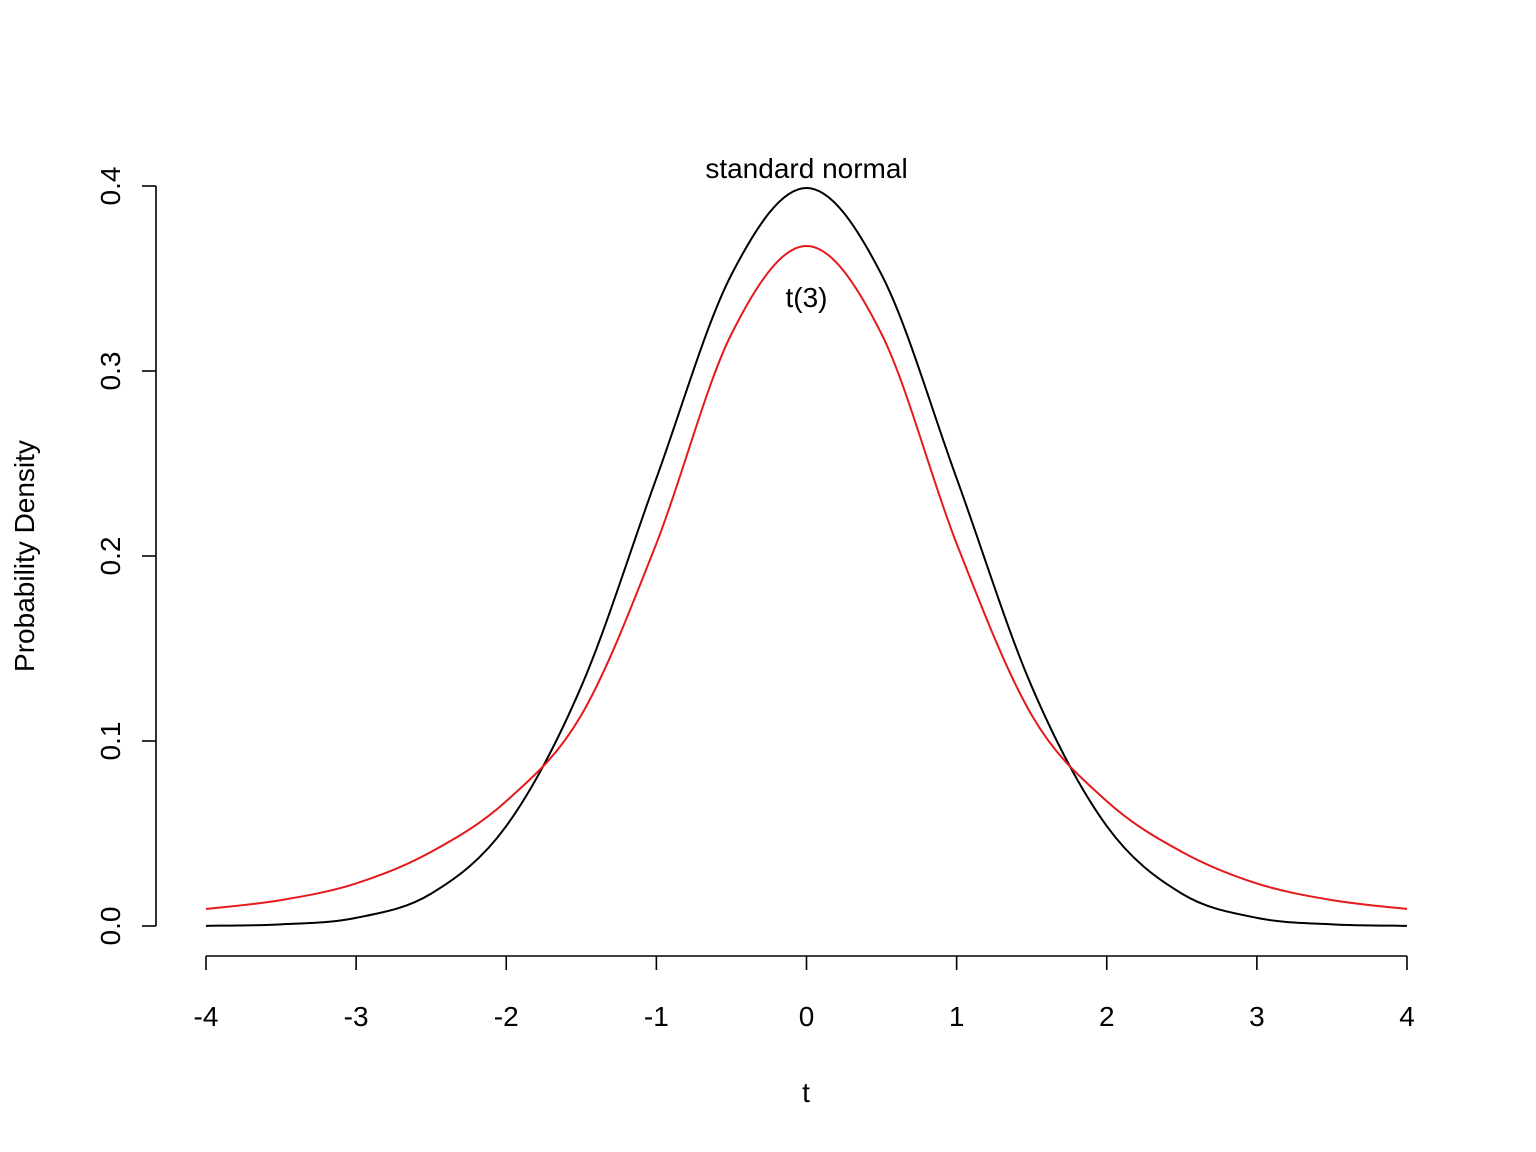 The image size is (1536, 1152). What do you see at coordinates (1107, 1016) in the screenshot?
I see `x-tick-label: 2` at bounding box center [1107, 1016].